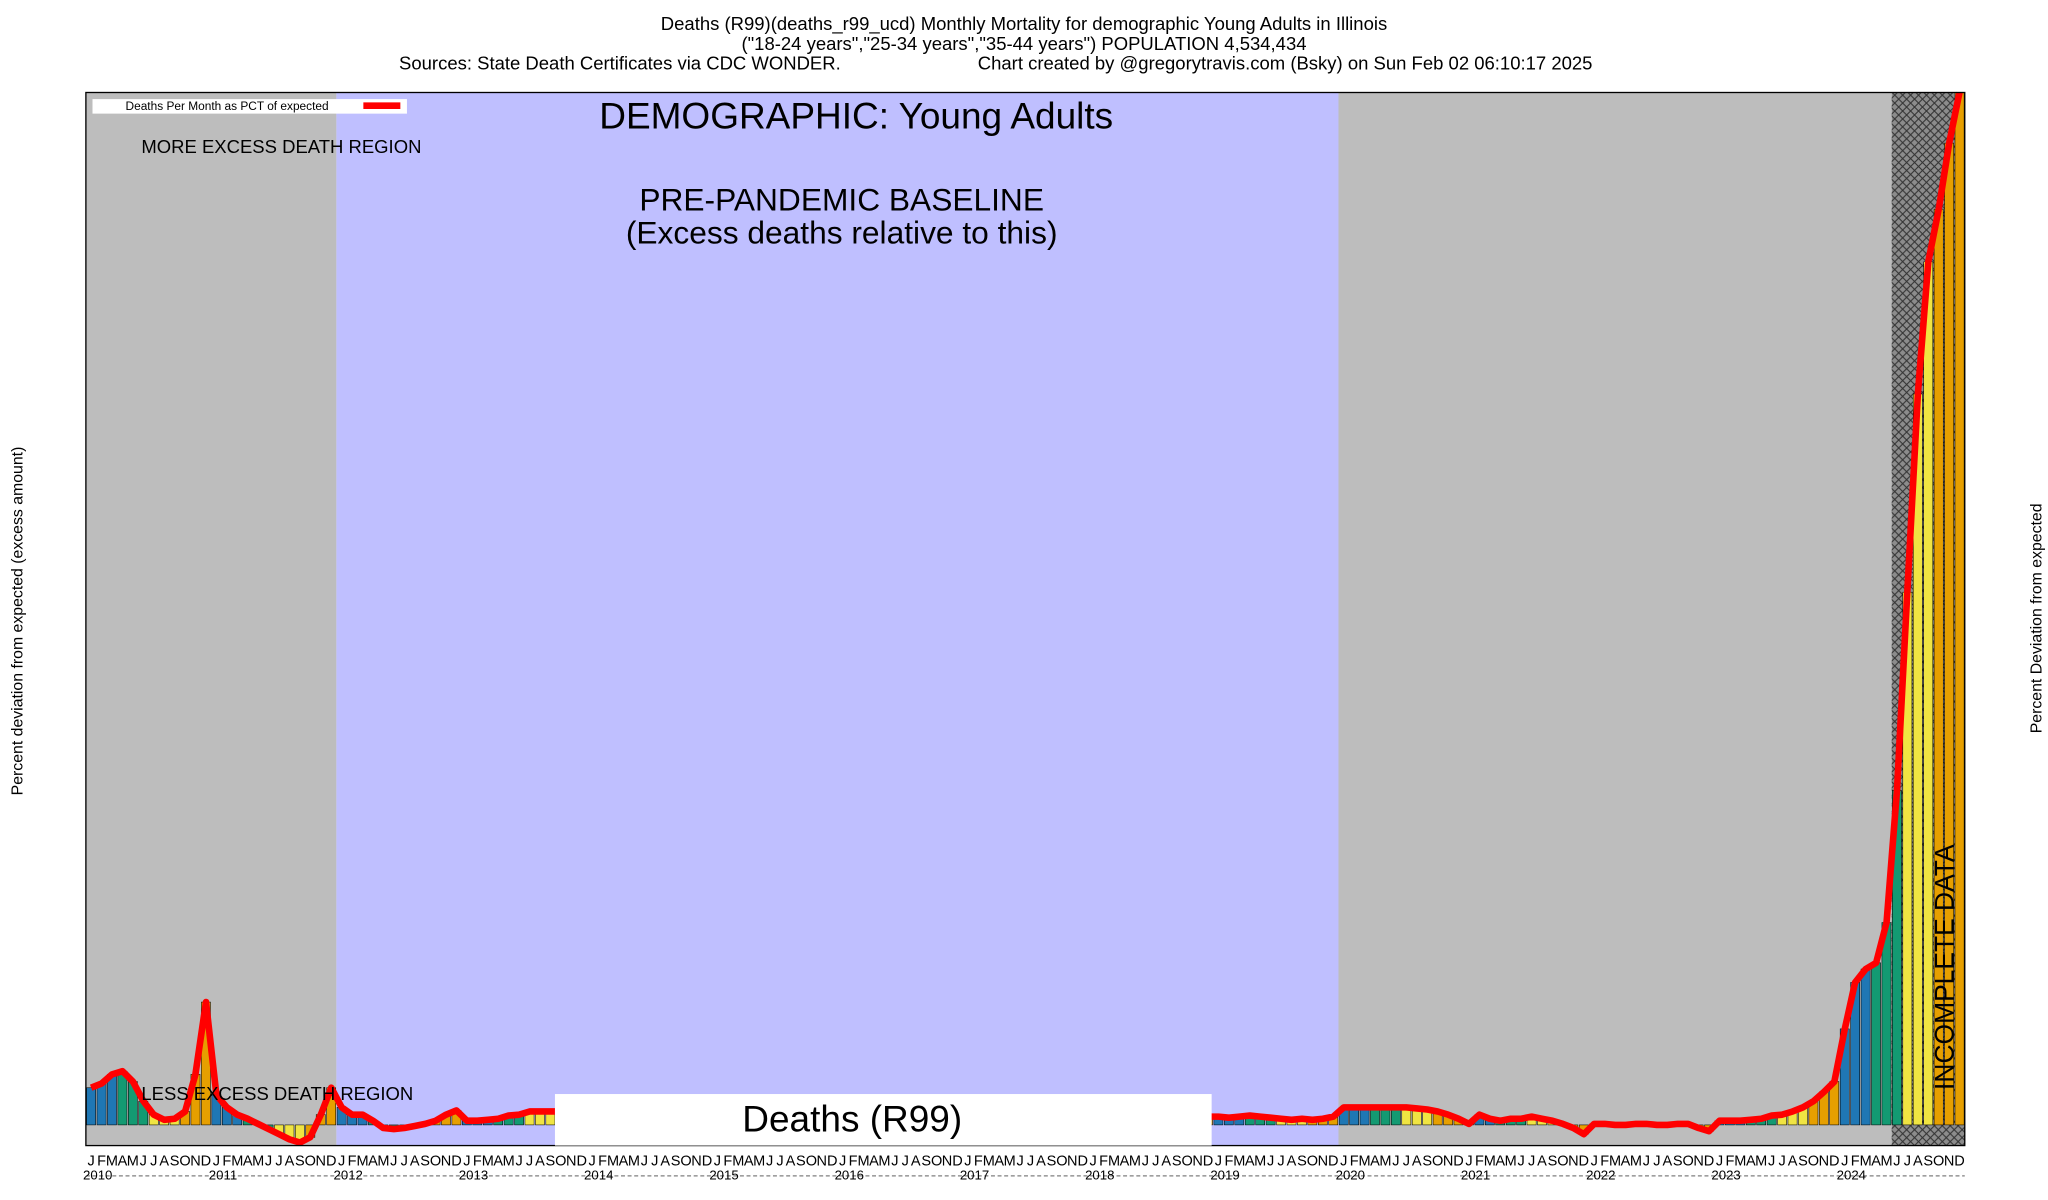 The image size is (2048, 1200). Describe the element at coordinates (1851, 1174) in the screenshot. I see `x-year-label: 2024` at that location.